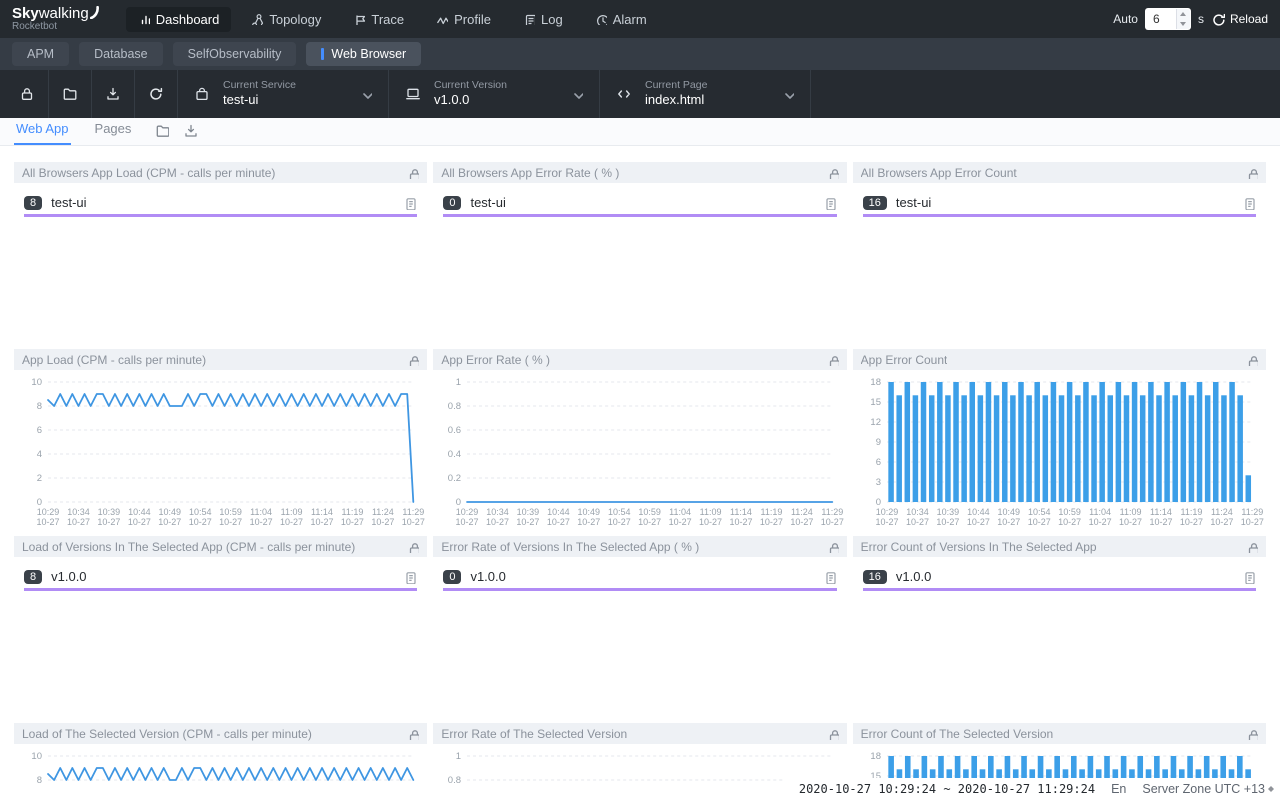  What do you see at coordinates (640, 204) in the screenshot?
I see `metric-list-item: 0 test-ui` at bounding box center [640, 204].